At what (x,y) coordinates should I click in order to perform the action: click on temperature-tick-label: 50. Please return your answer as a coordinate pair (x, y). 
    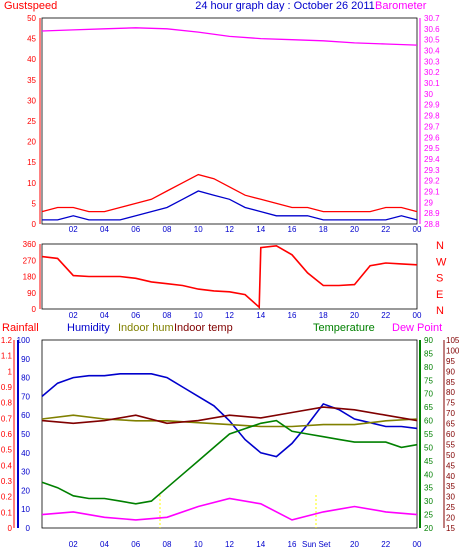
    Looking at the image, I should click on (428, 447).